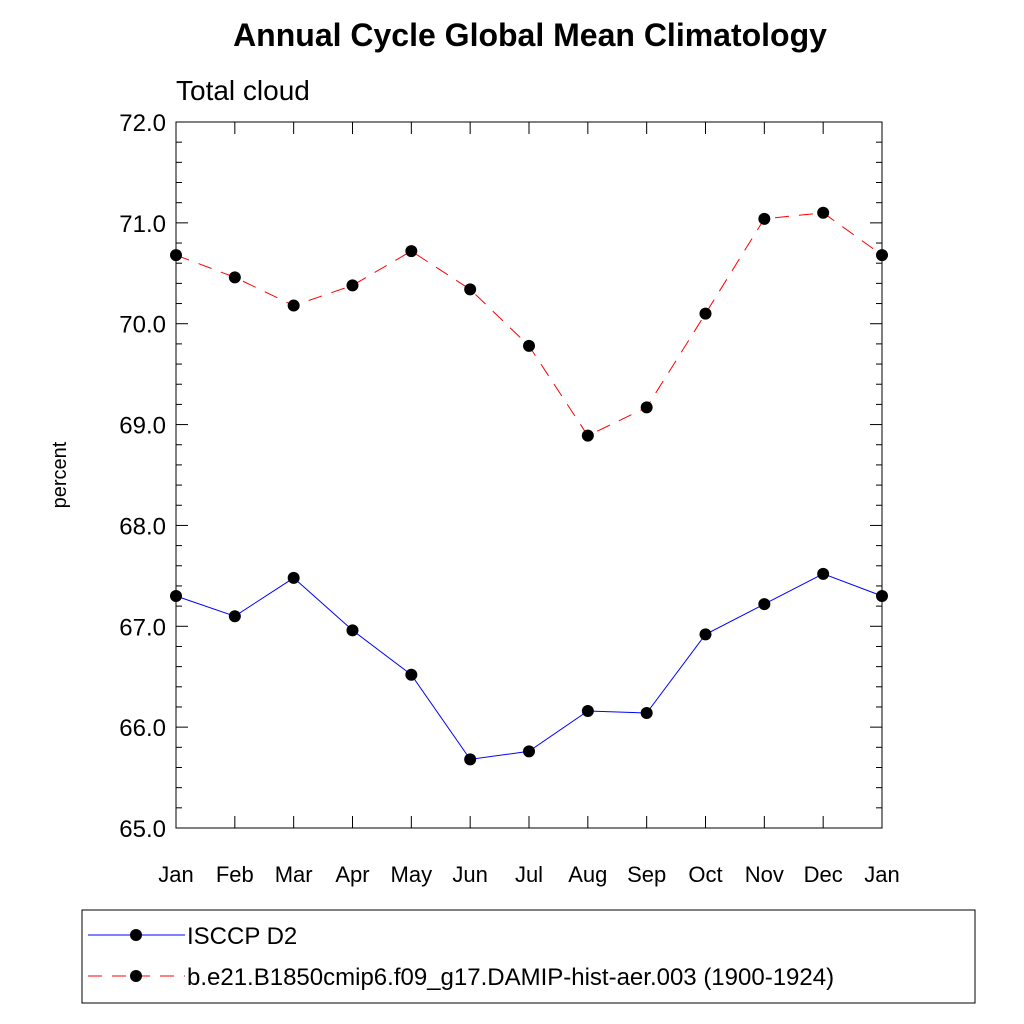  Describe the element at coordinates (142, 426) in the screenshot. I see `y-tick-label: 69.0` at that location.